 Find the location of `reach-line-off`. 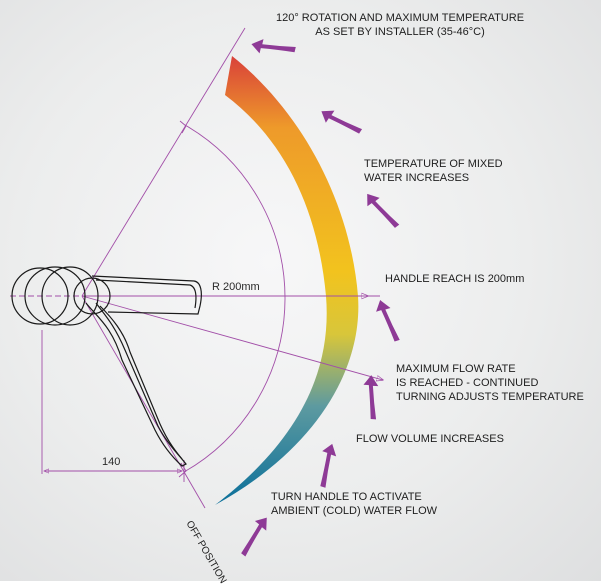

reach-line-off is located at coordinates (143, 402).